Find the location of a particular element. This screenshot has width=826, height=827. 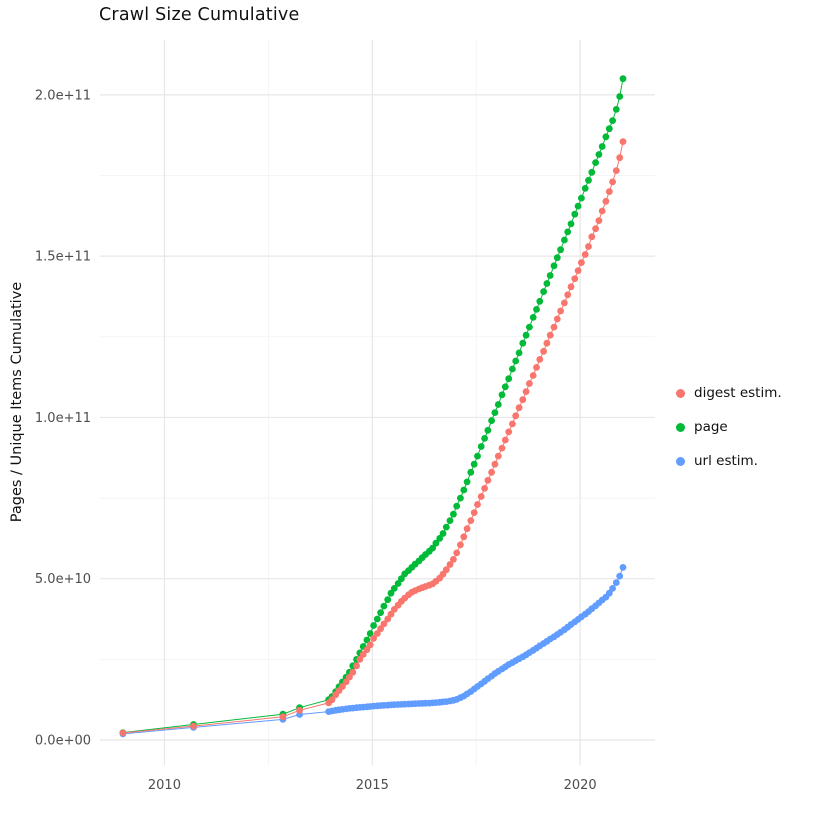

svg-text: 1.0e+11 is located at coordinates (63, 418).